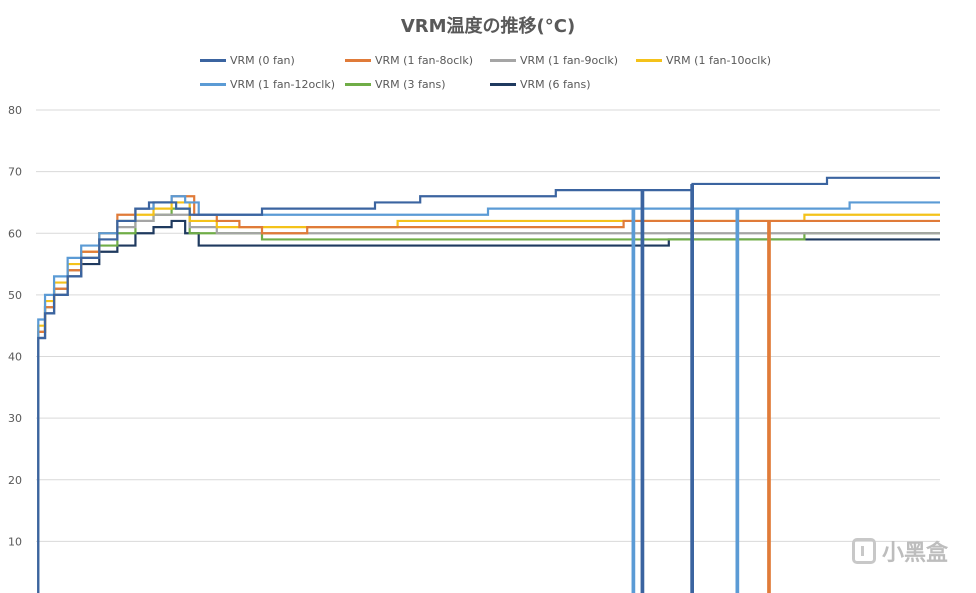 The image size is (976, 593). I want to click on y-tick-label: 70, so click(15, 172).